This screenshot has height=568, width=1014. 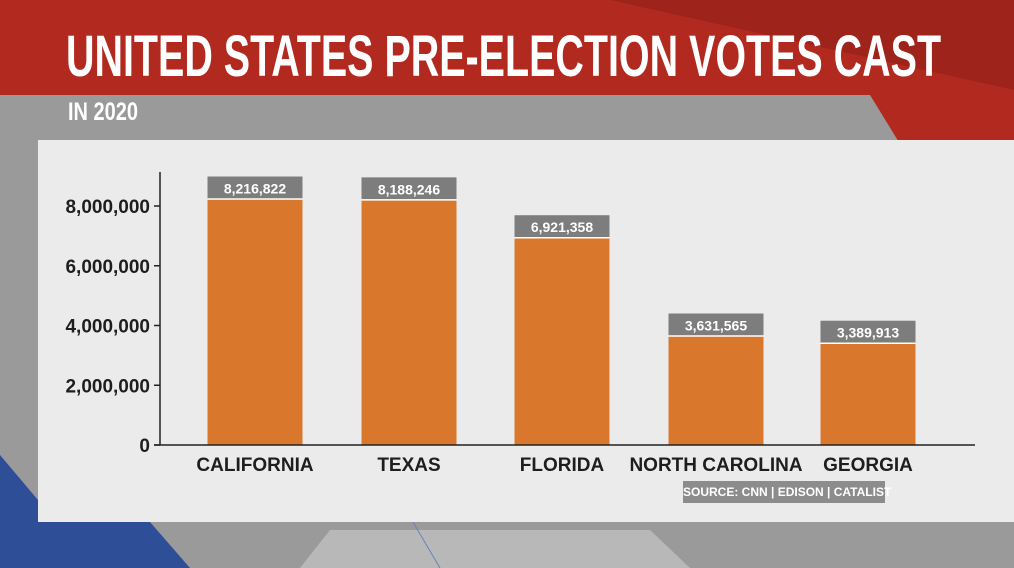 What do you see at coordinates (107, 267) in the screenshot?
I see `y-tick-label: 6,000,000` at bounding box center [107, 267].